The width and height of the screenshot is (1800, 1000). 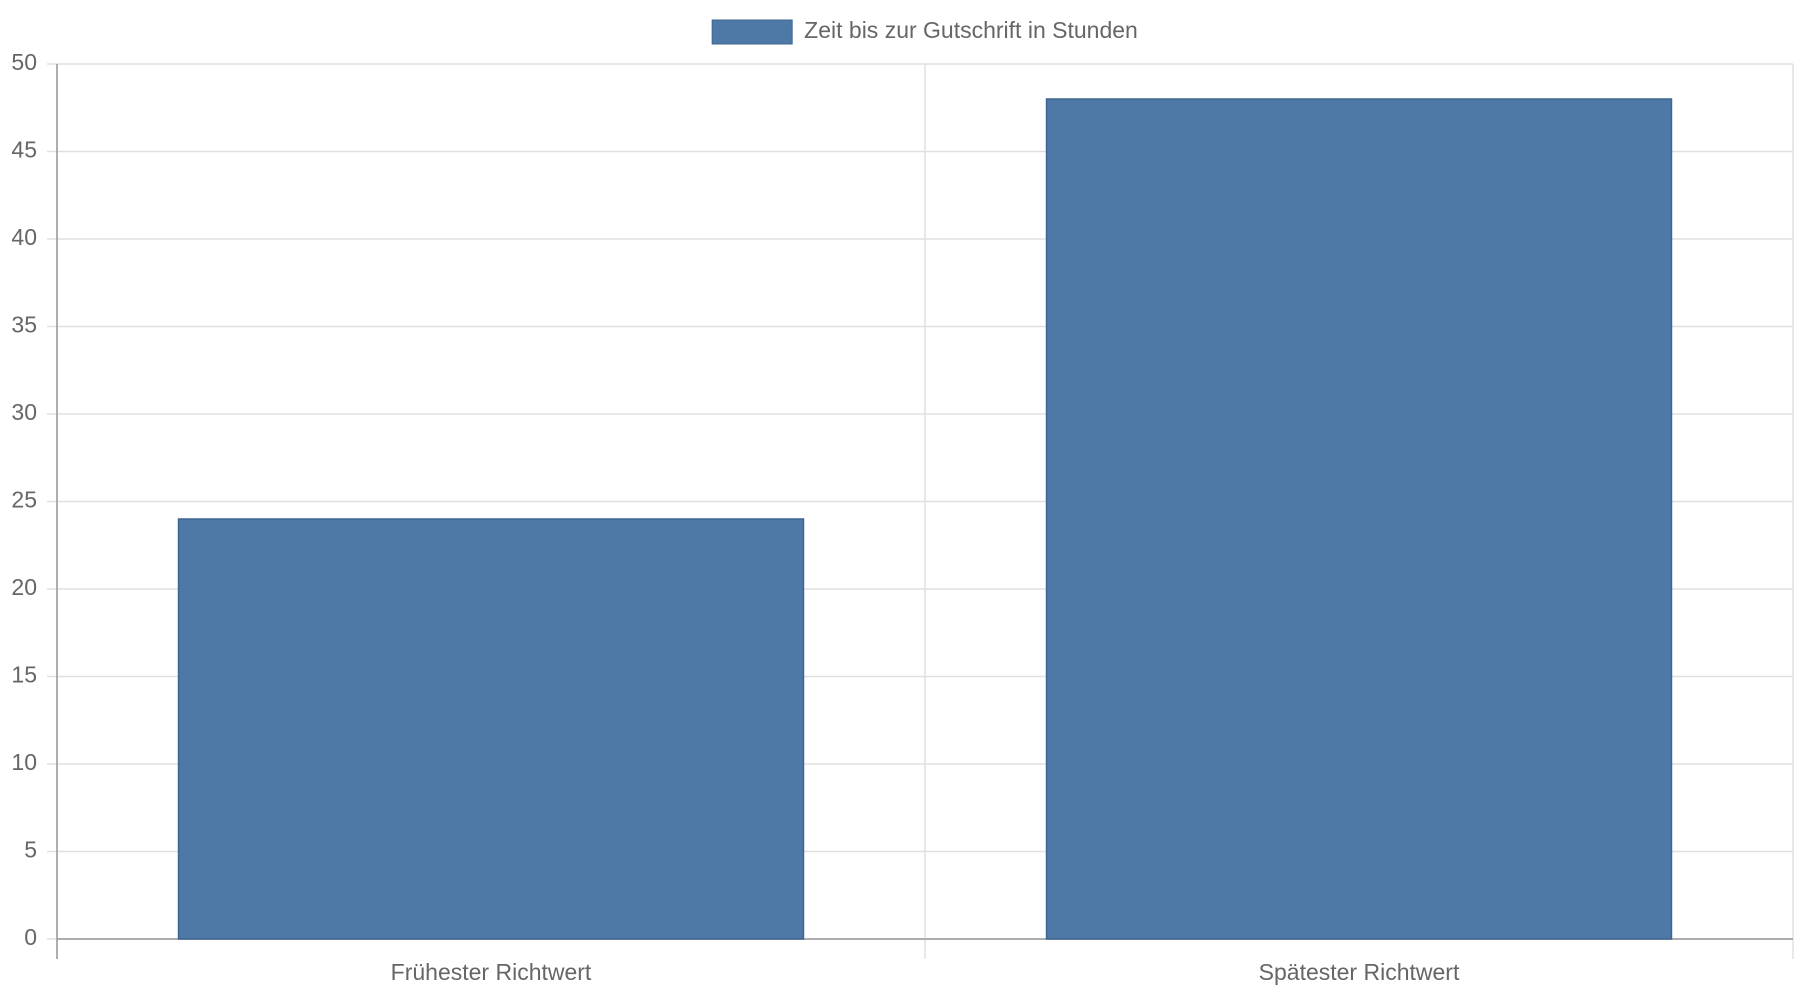 I want to click on y-tick-label: 15, so click(x=24, y=675).